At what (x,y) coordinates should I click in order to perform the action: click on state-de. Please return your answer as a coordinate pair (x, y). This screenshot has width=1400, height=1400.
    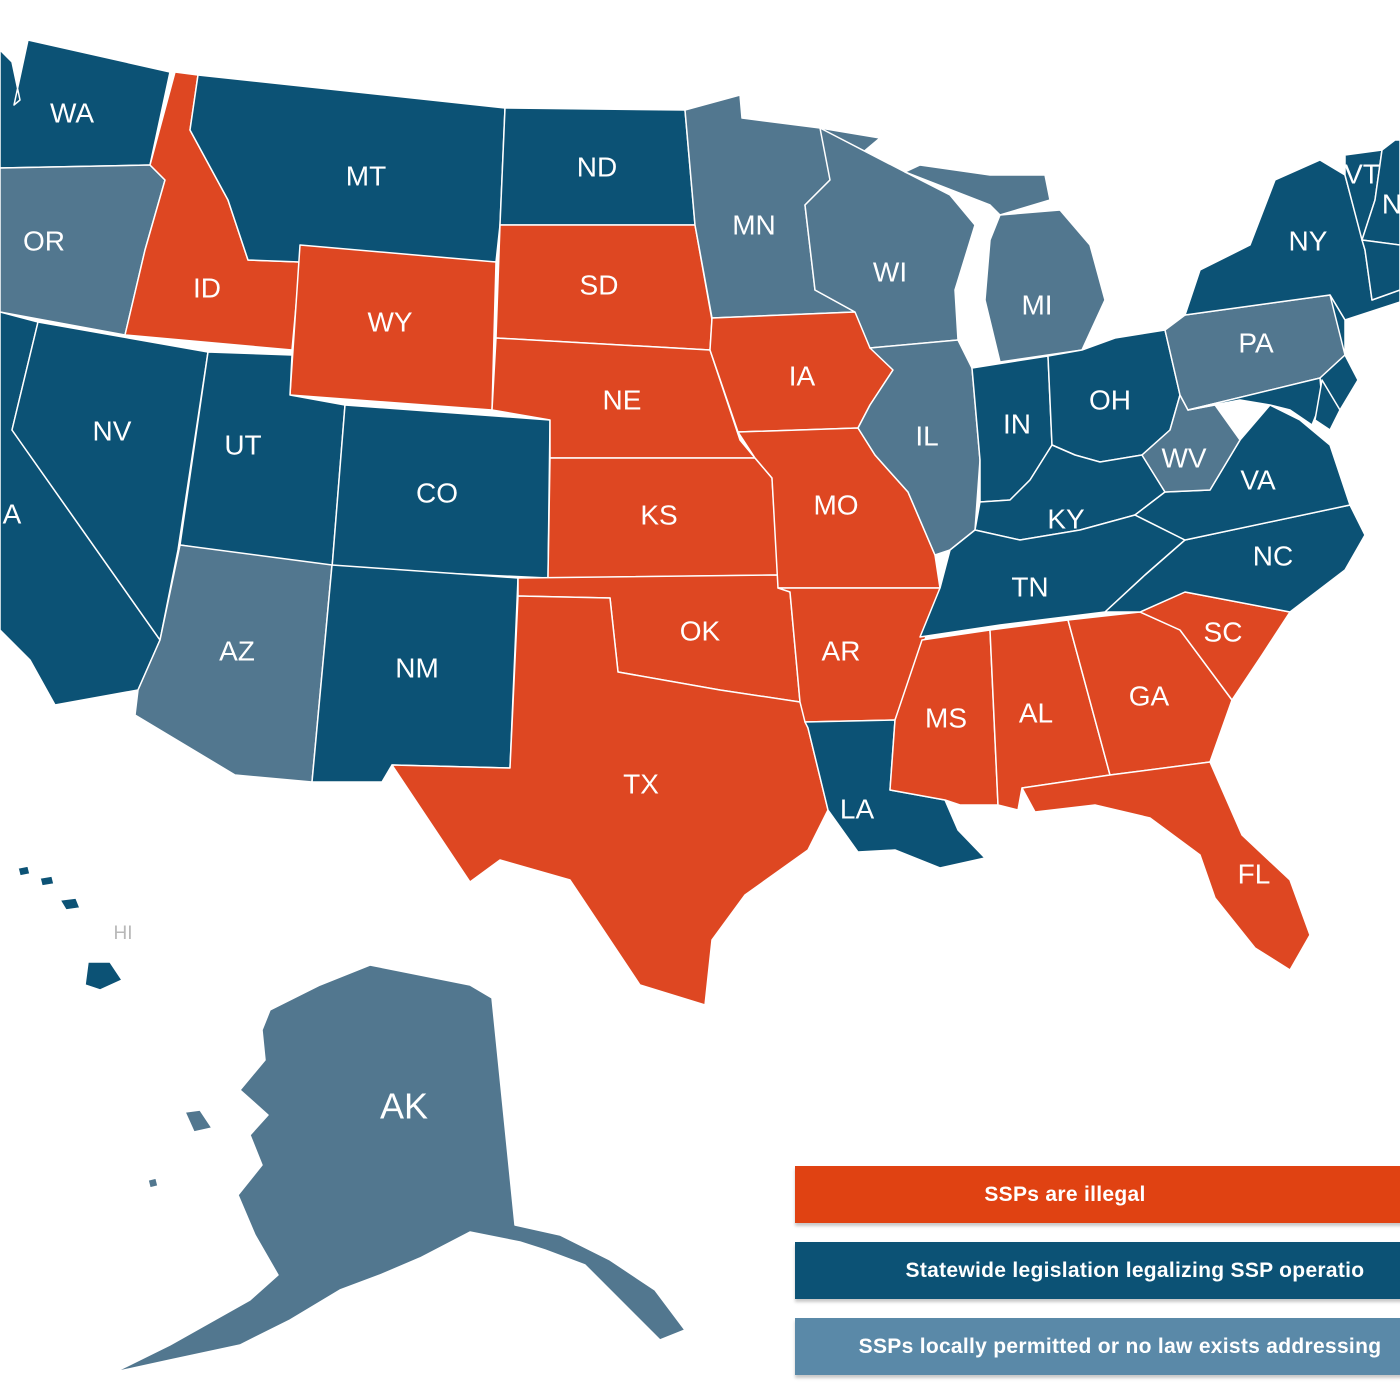
    Looking at the image, I should click on (1327, 405).